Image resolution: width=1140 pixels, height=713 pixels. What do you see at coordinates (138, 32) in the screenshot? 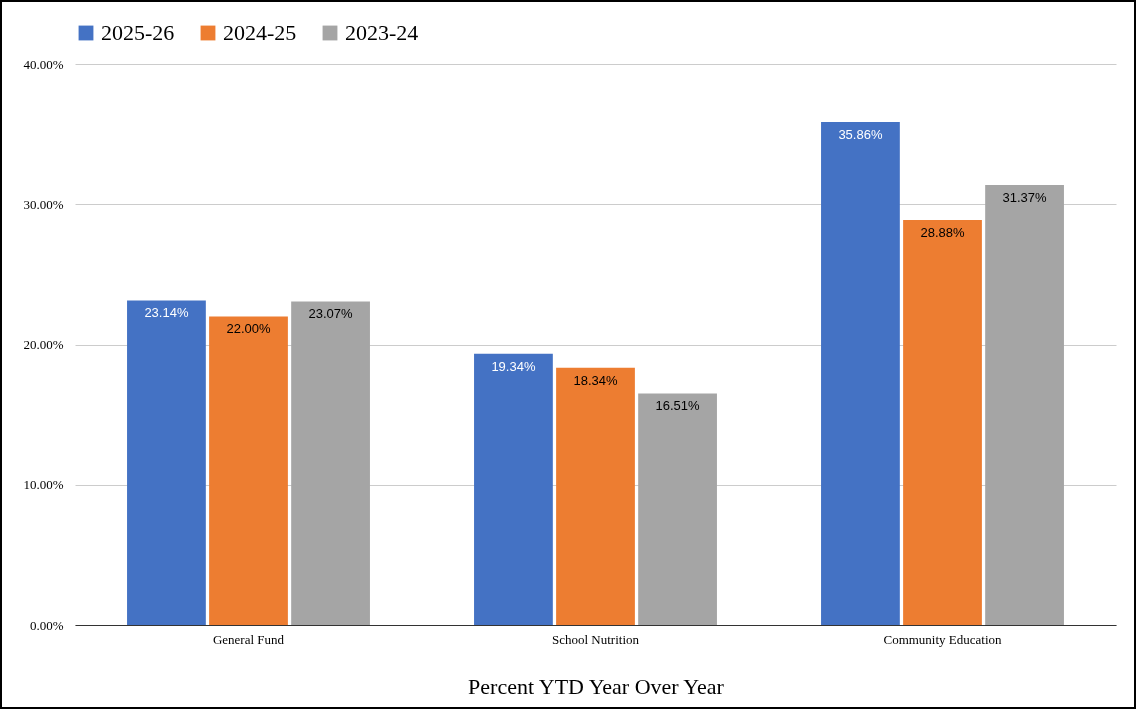
I see `legend-label: 2025-26` at bounding box center [138, 32].